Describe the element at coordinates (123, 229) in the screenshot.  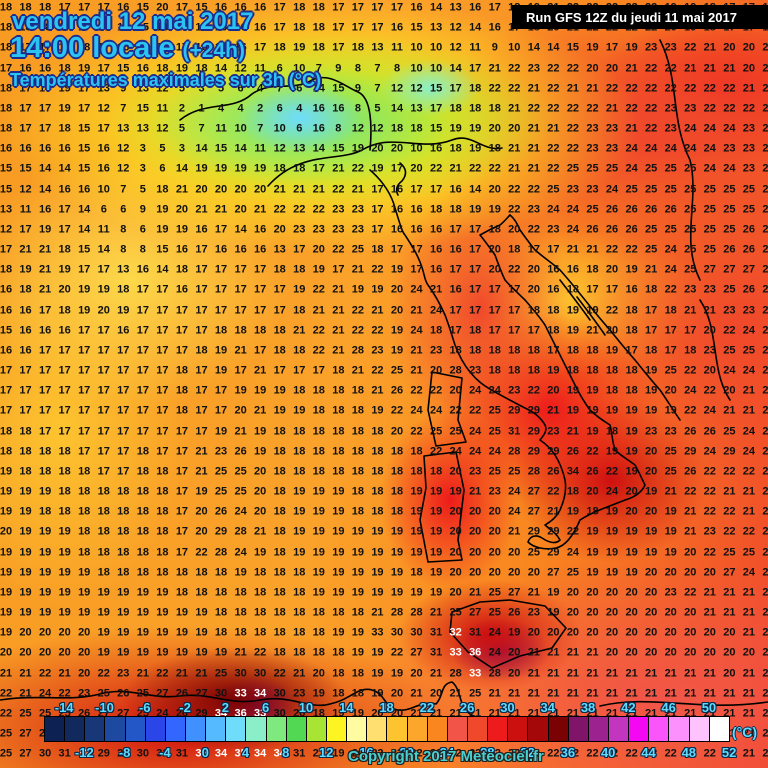
I see `temp-value: 8` at that location.